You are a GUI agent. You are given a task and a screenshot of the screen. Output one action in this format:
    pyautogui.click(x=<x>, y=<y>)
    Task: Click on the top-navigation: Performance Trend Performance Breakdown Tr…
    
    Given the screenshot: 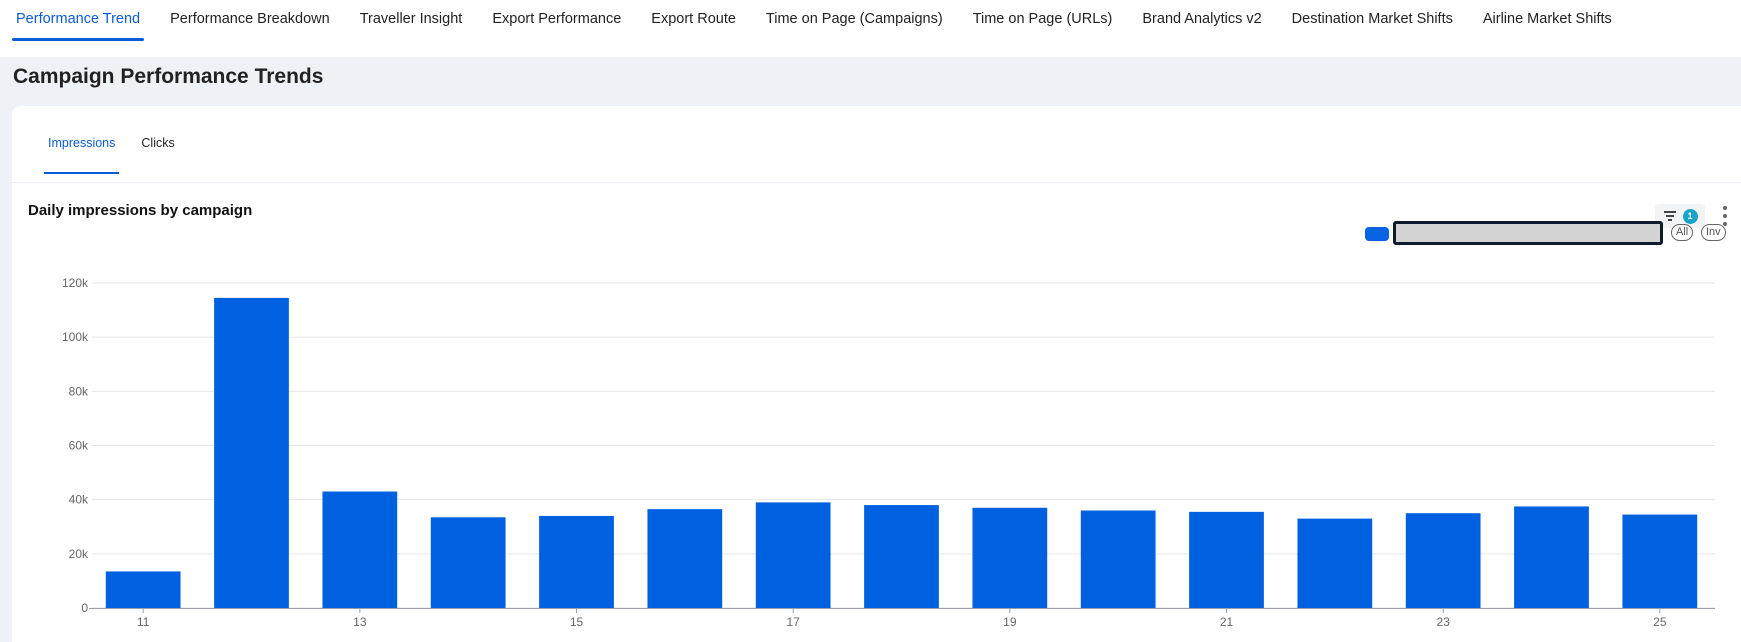 What is the action you would take?
    pyautogui.click(x=870, y=28)
    